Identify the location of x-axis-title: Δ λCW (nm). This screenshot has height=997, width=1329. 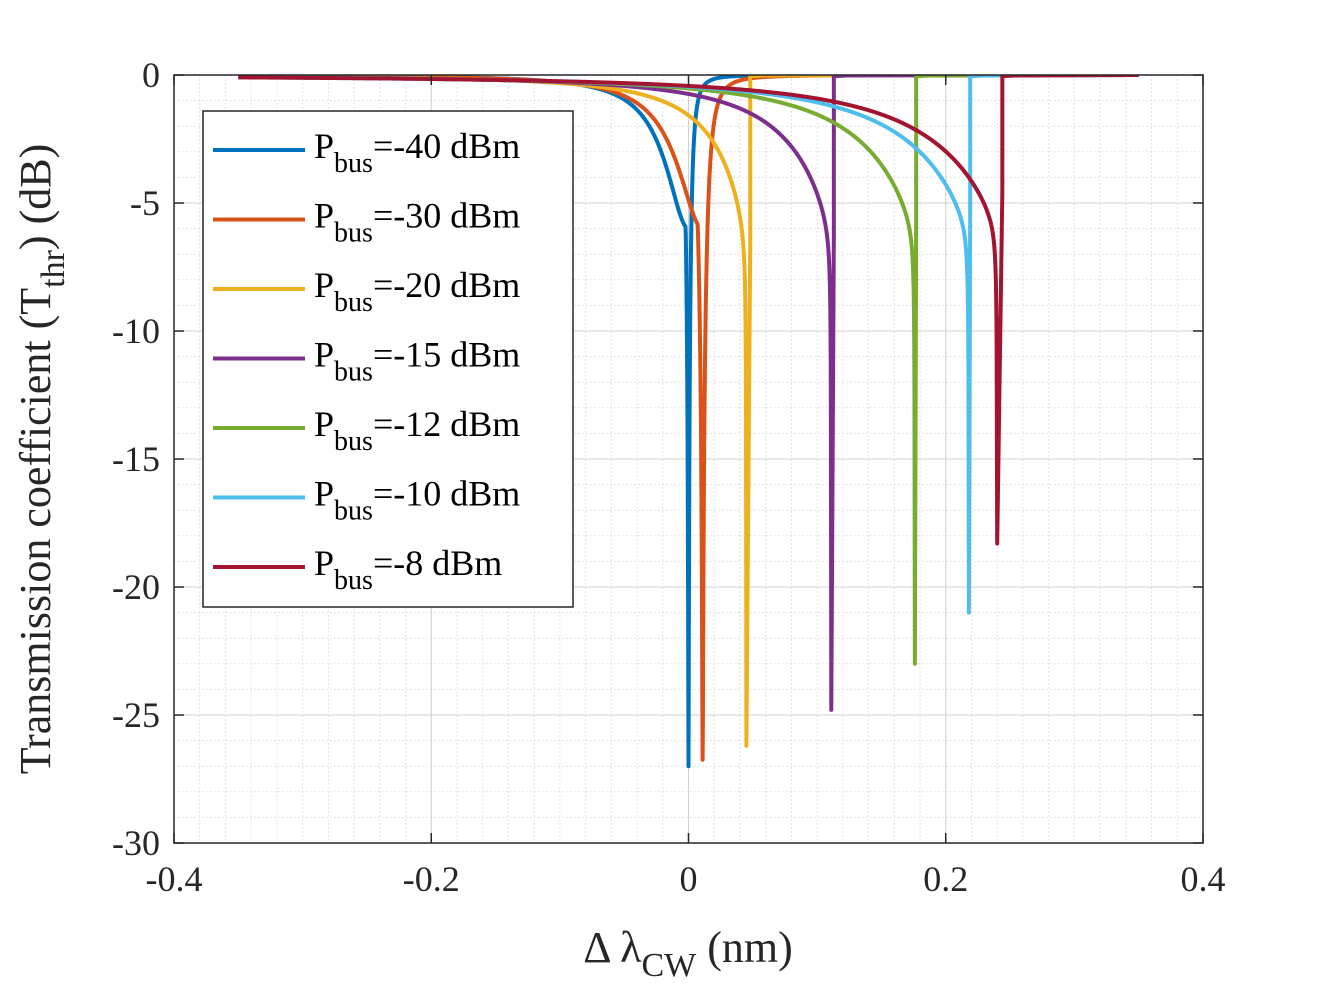
(688, 953).